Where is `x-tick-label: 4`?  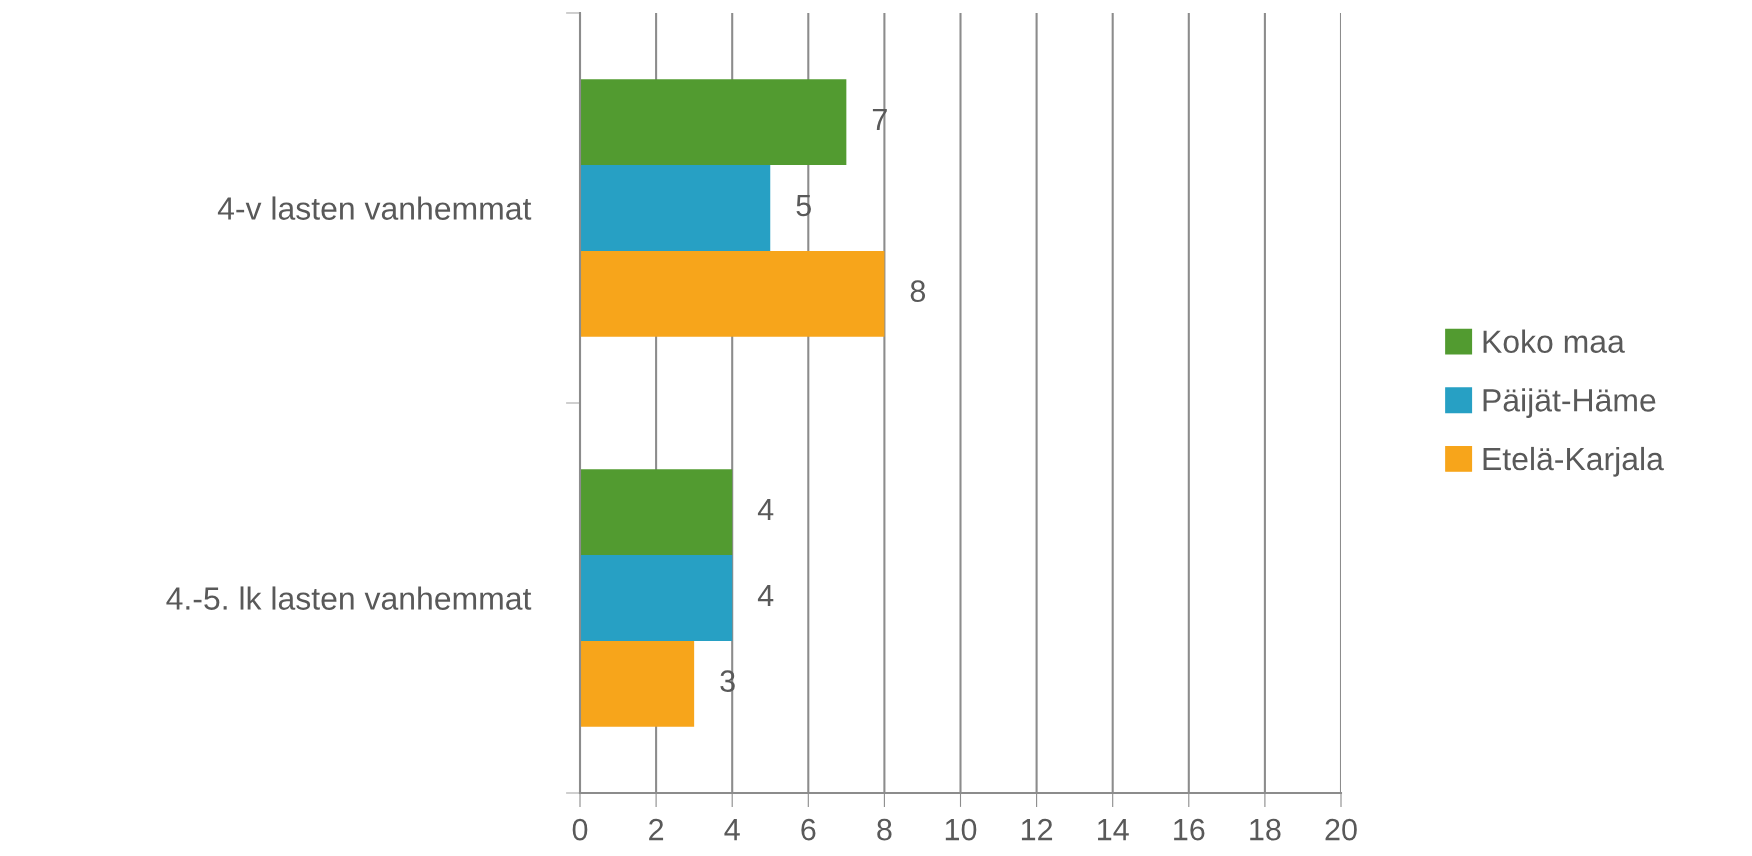
x-tick-label: 4 is located at coordinates (732, 830).